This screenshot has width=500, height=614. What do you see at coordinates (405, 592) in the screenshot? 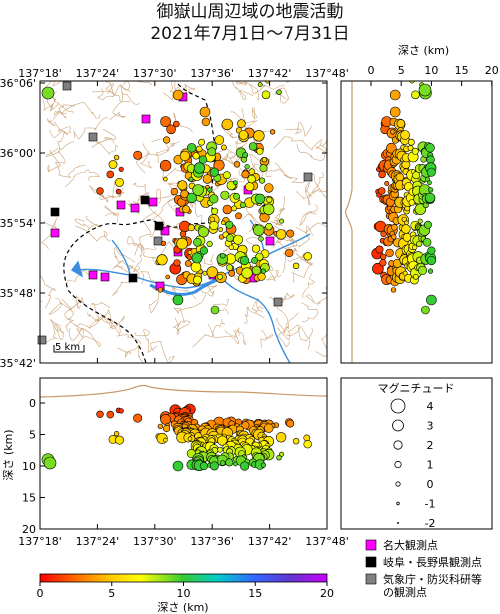
I see `station-legend-label2: の観測点` at bounding box center [405, 592].